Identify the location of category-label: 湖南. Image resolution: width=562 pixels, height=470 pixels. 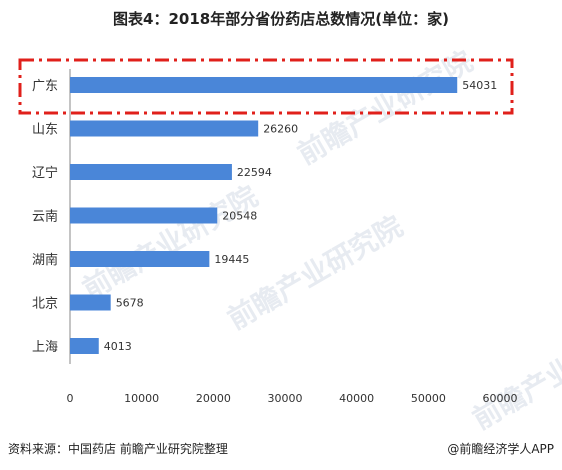
(45, 260).